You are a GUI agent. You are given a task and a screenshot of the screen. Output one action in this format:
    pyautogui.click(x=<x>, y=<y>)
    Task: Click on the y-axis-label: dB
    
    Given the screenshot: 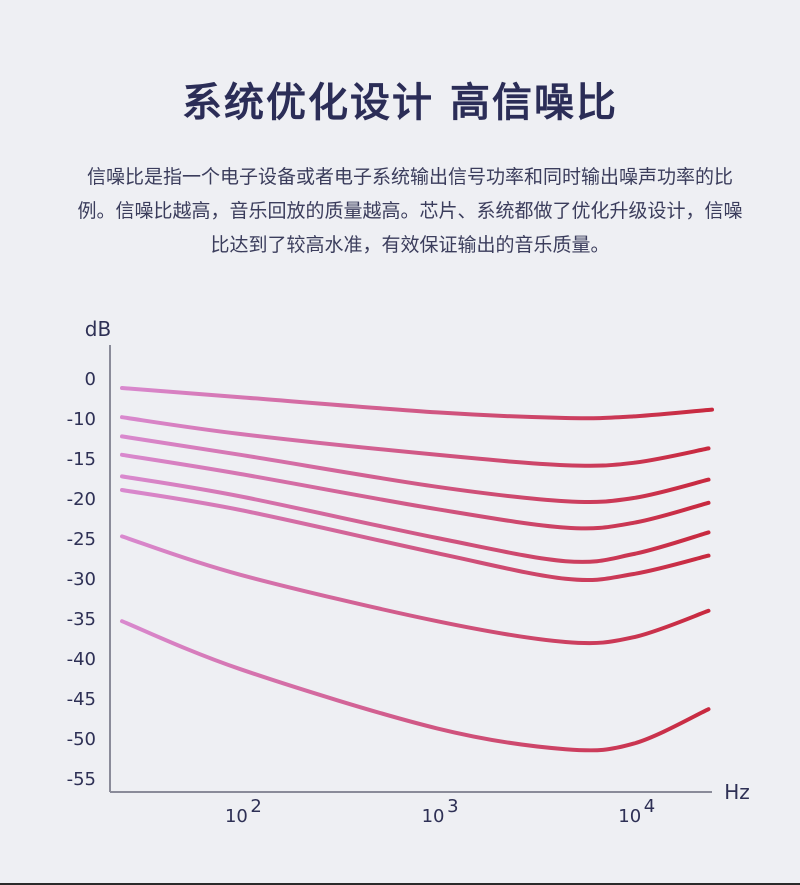 What is the action you would take?
    pyautogui.click(x=98, y=329)
    